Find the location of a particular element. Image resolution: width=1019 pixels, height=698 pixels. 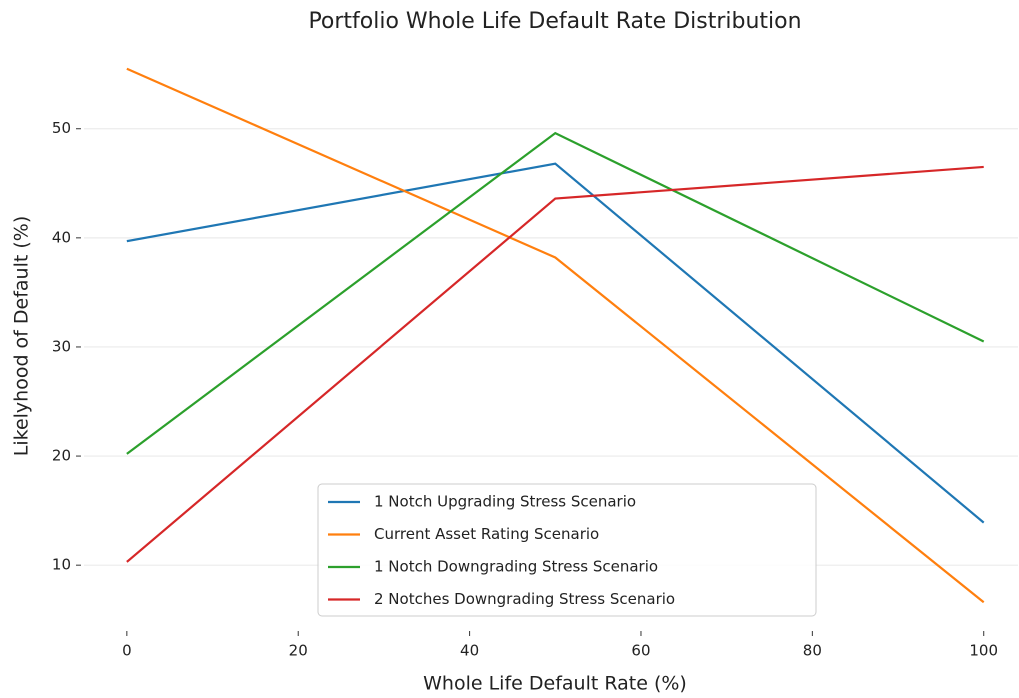

x-tick-label: 40 is located at coordinates (469, 651).